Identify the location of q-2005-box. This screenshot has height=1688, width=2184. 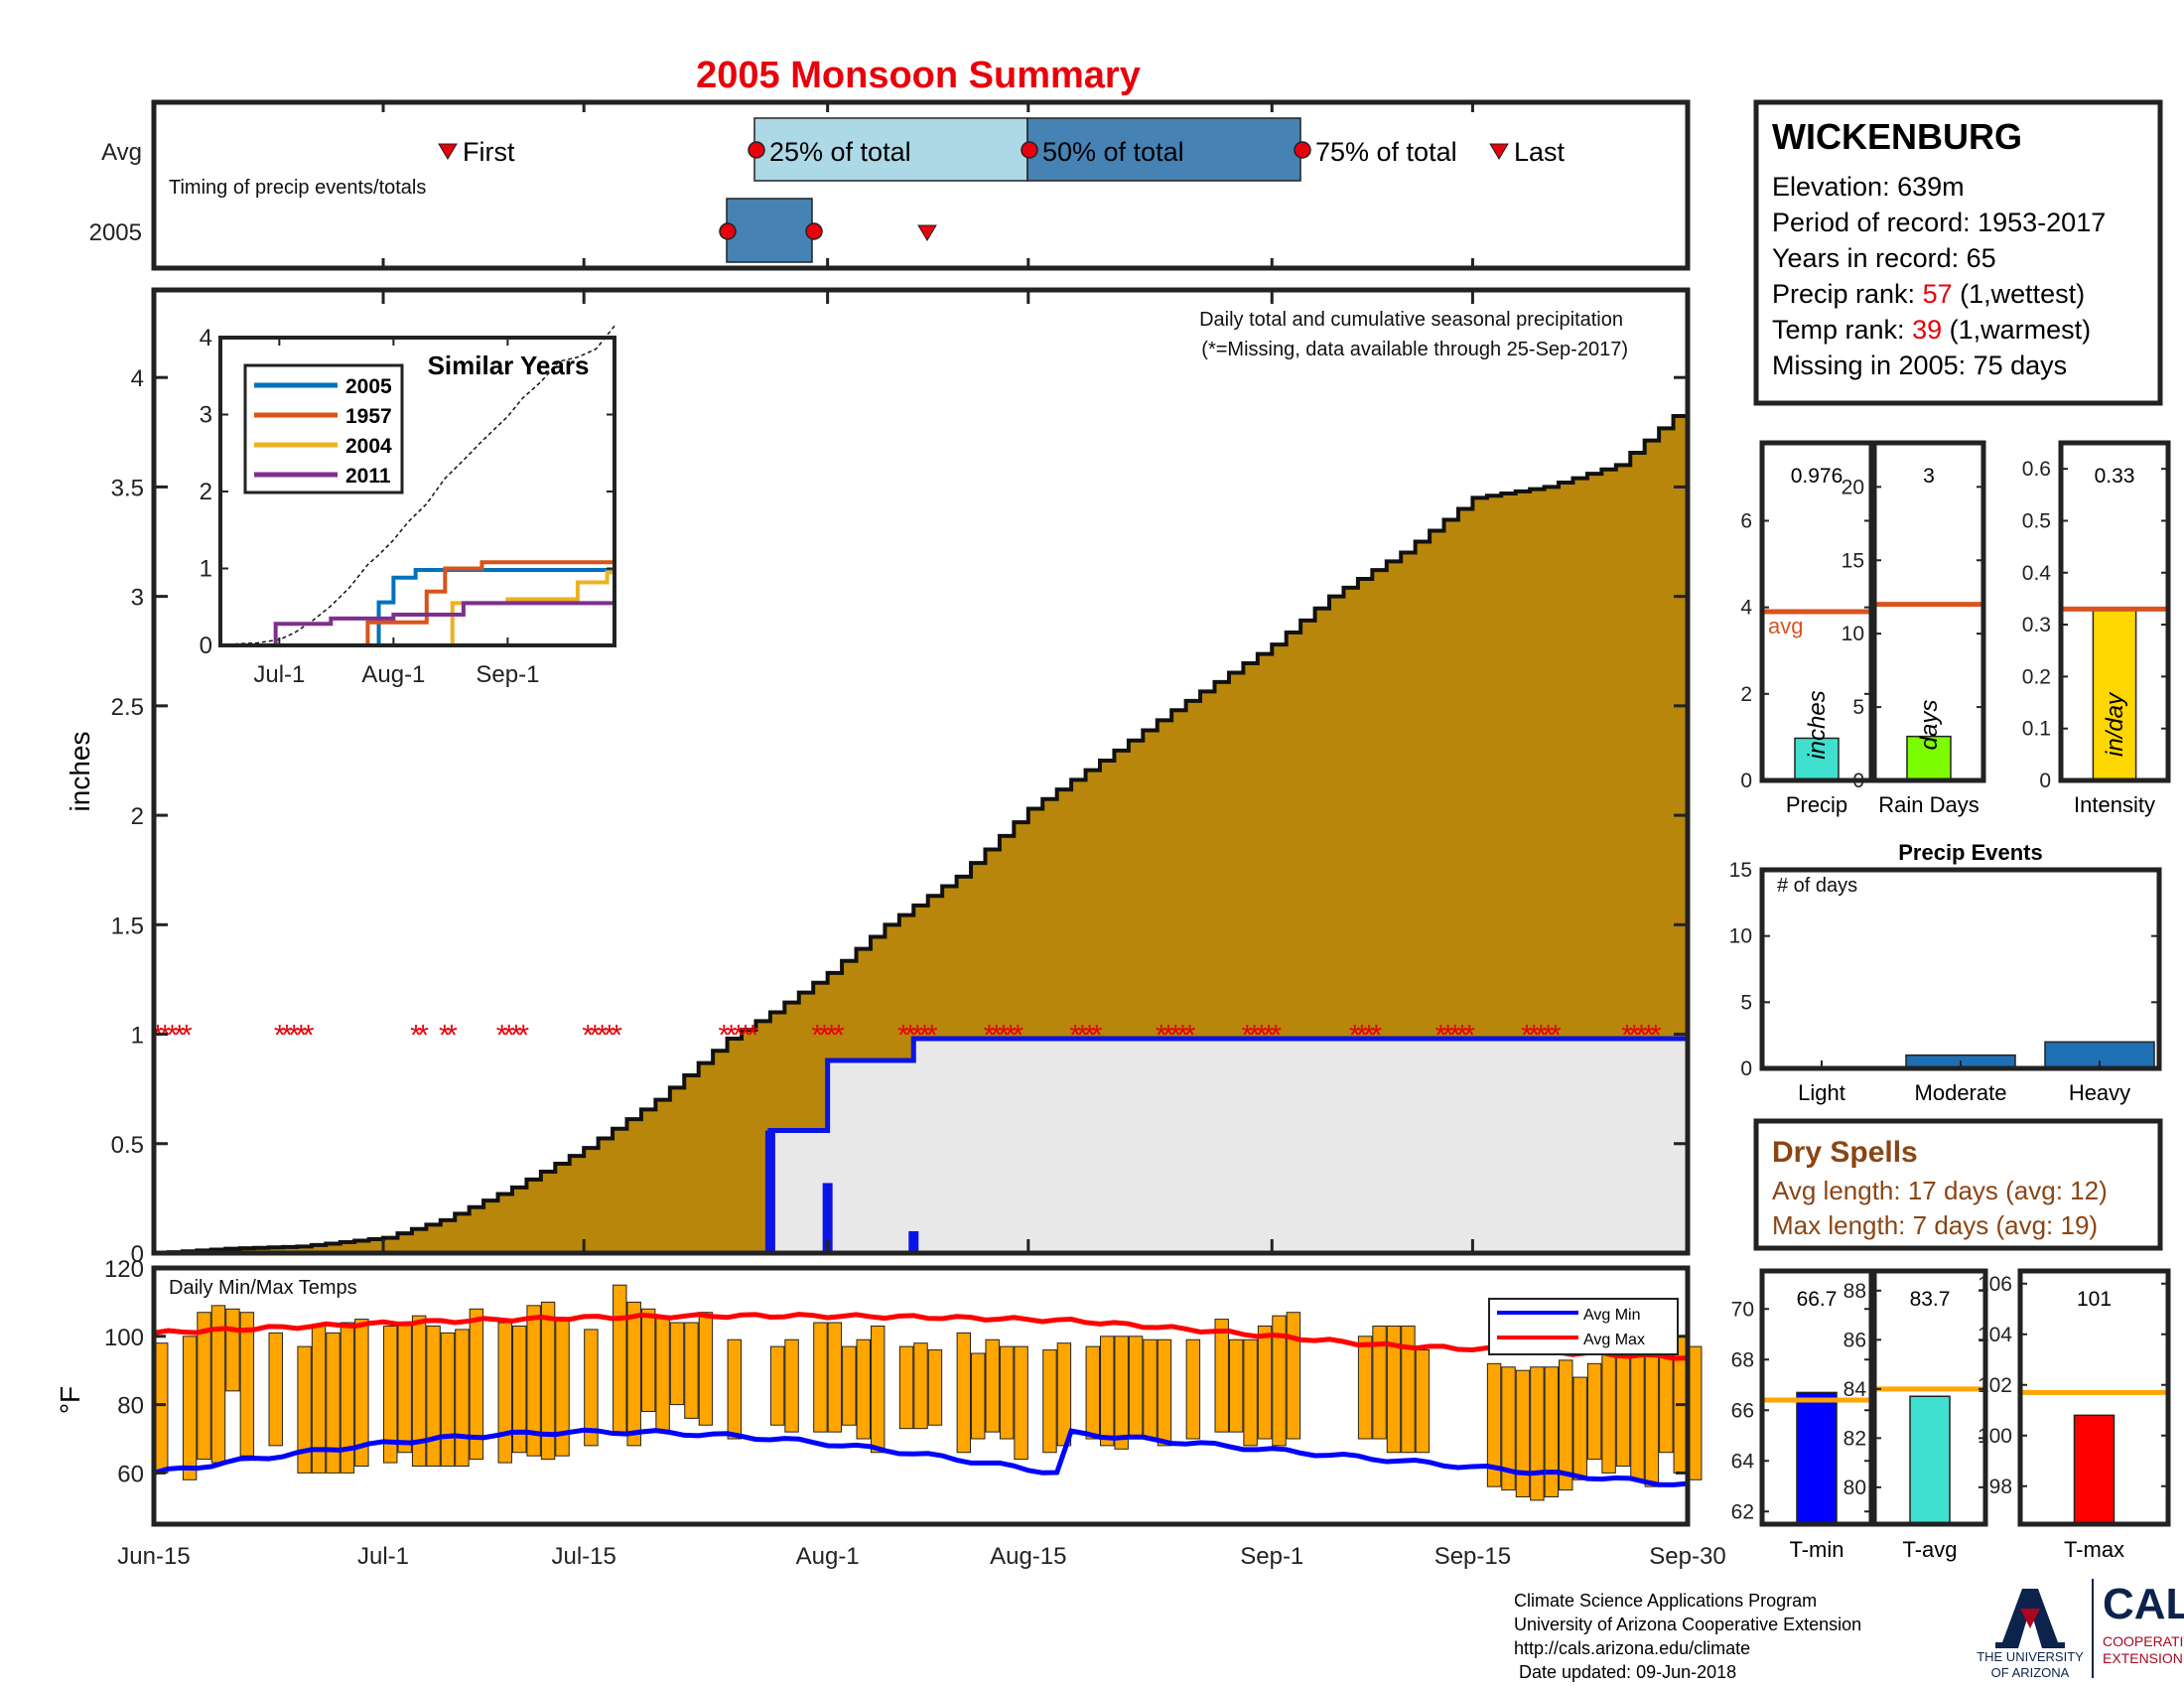
(769, 230).